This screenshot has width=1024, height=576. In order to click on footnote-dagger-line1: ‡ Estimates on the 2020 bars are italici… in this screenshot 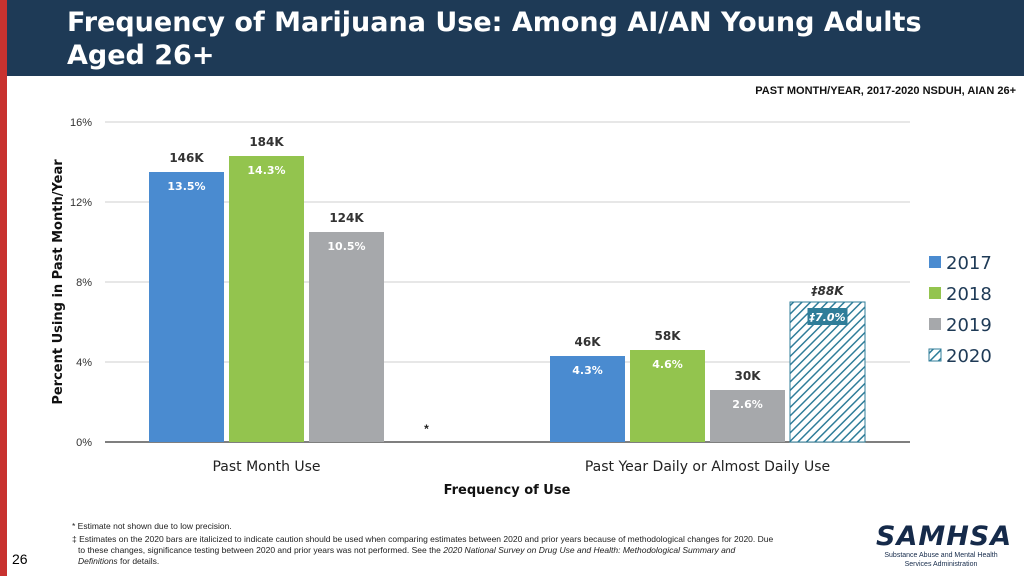, I will do `click(423, 539)`.